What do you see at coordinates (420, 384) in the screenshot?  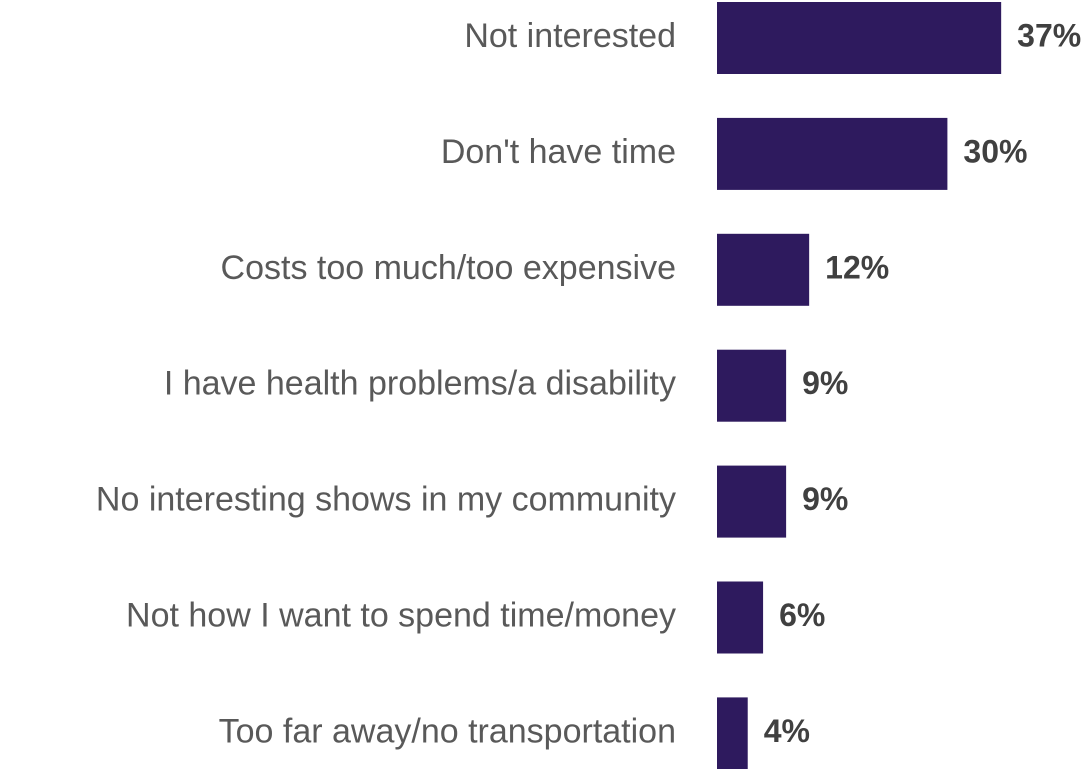 I see `category-label: I have health problems/a disability` at bounding box center [420, 384].